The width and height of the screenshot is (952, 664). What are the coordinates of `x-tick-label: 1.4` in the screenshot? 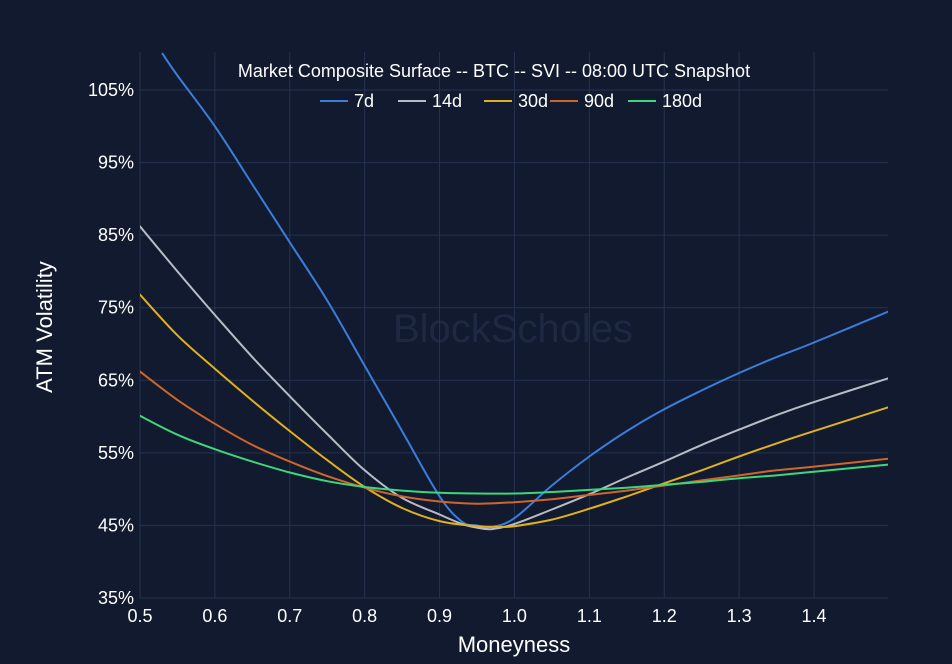 It's located at (813, 616).